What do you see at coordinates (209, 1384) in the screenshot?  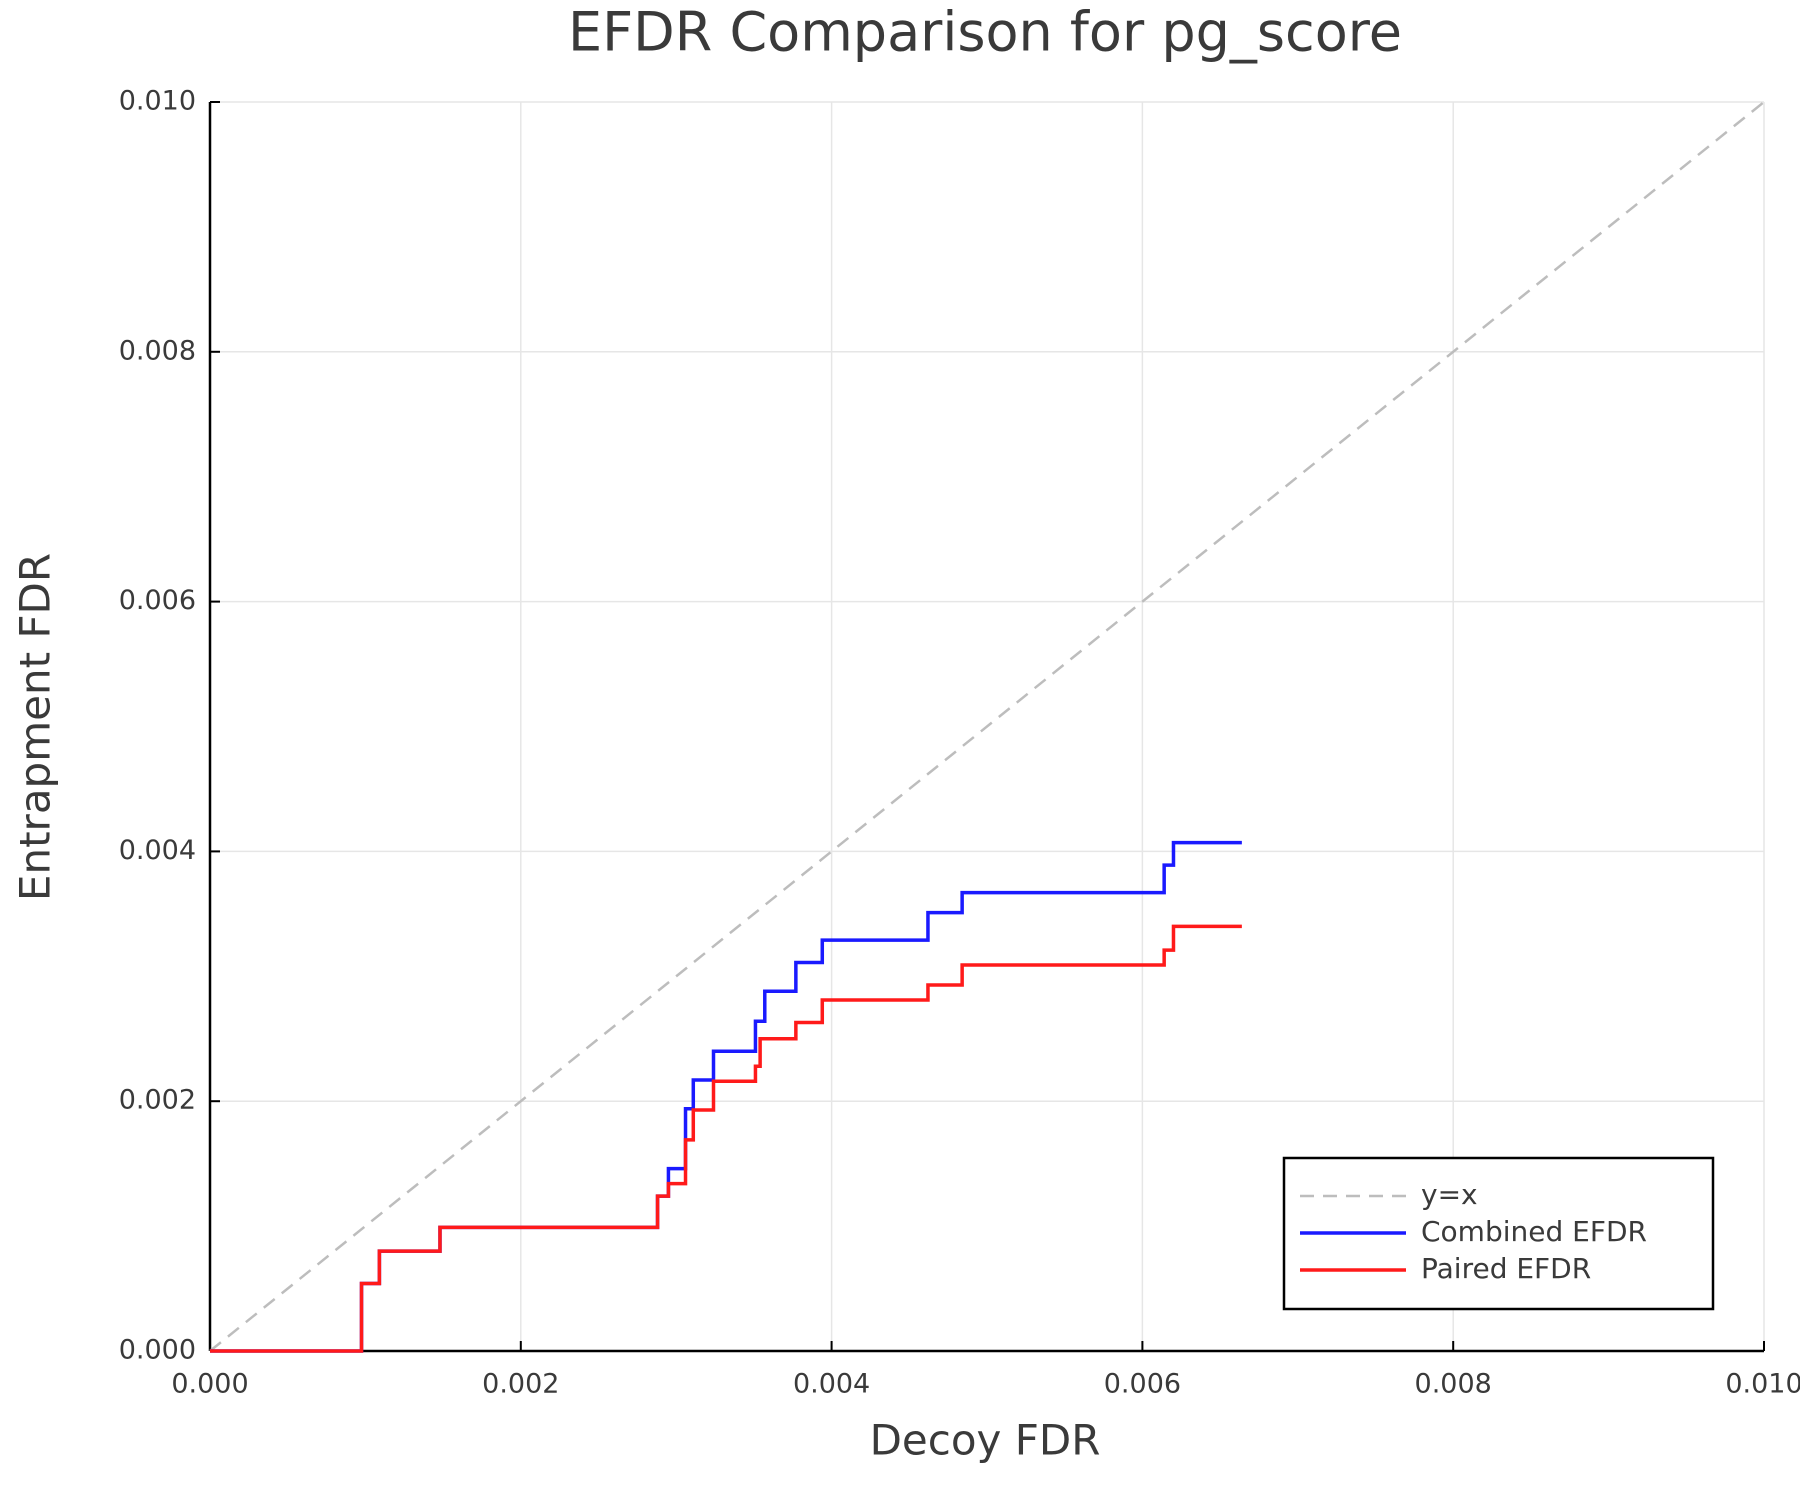 I see `x-tick-label: 0.000` at bounding box center [209, 1384].